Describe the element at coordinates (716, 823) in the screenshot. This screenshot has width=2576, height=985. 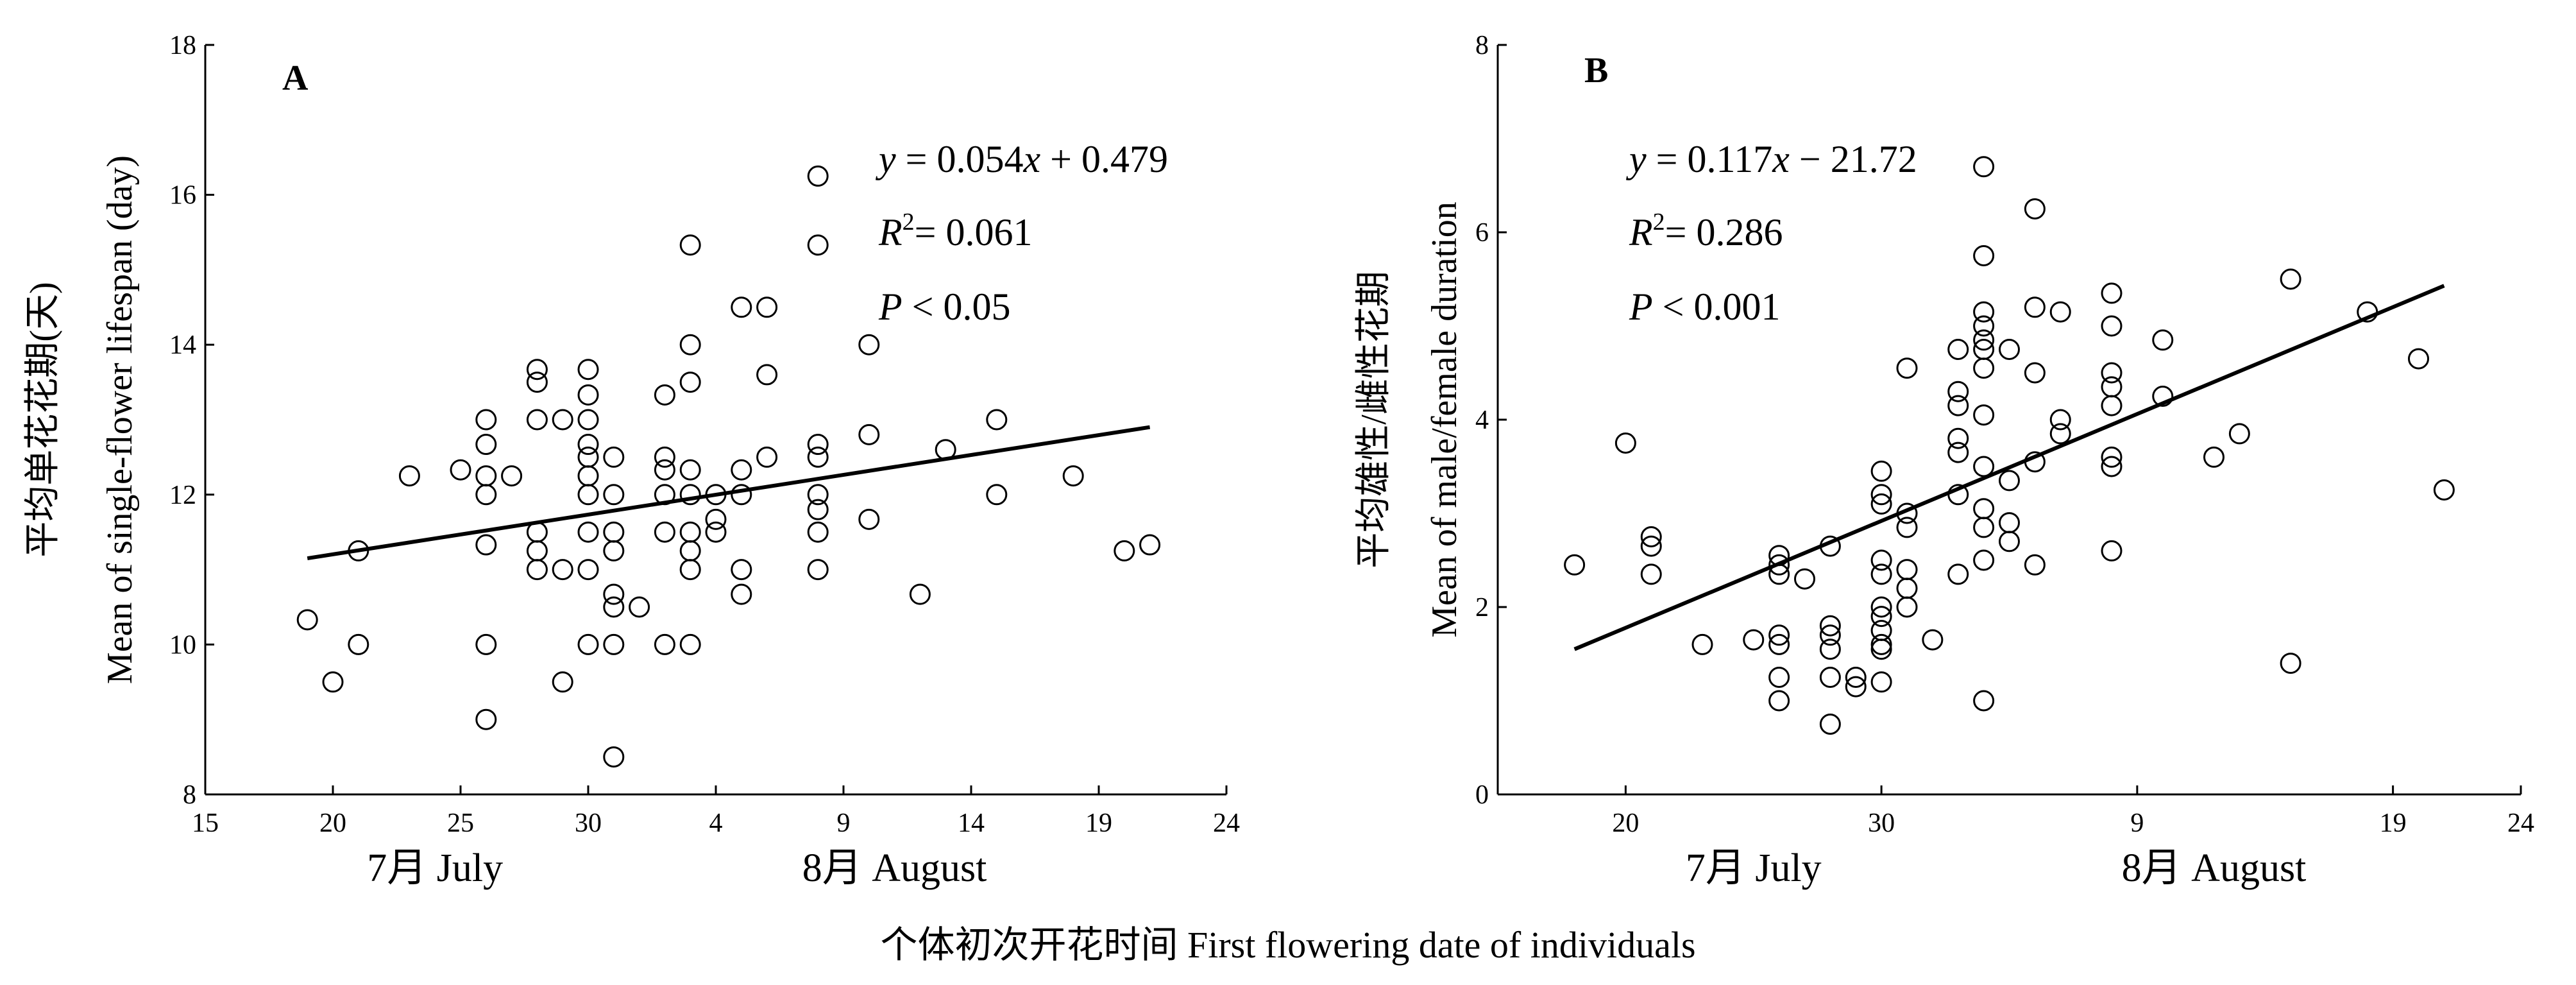
I see `x-tick-label: 4` at that location.